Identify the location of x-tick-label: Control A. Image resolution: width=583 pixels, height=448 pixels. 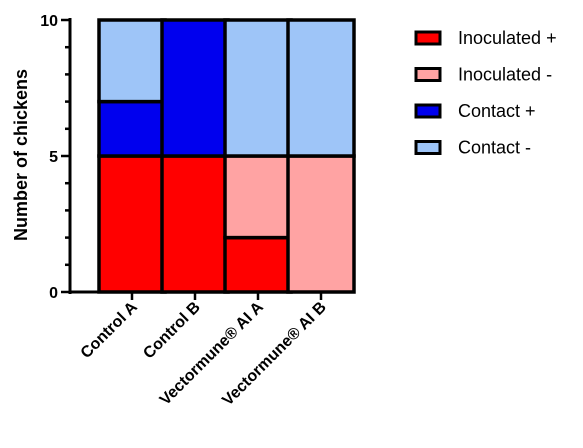
(109, 329).